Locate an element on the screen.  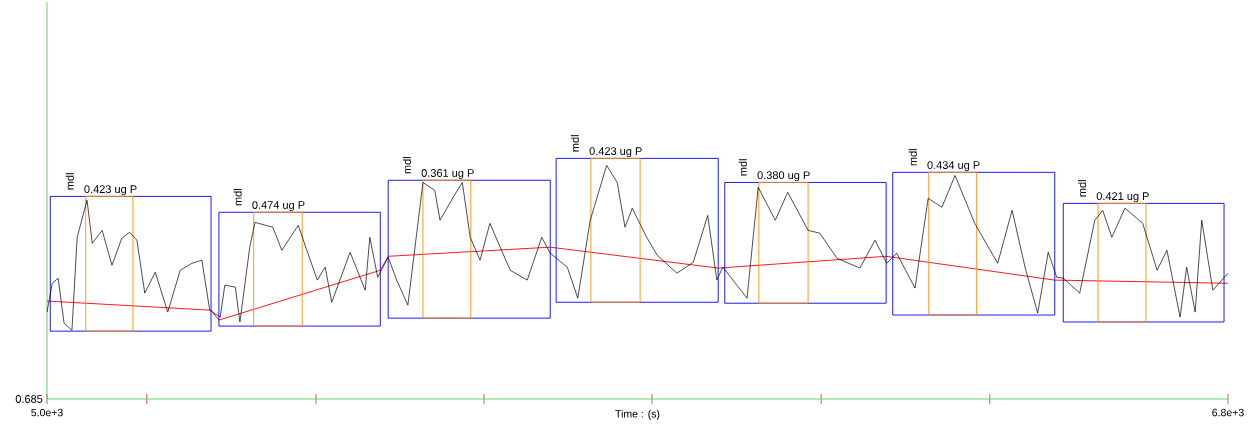
annotation: 0.474 ug P is located at coordinates (278, 206).